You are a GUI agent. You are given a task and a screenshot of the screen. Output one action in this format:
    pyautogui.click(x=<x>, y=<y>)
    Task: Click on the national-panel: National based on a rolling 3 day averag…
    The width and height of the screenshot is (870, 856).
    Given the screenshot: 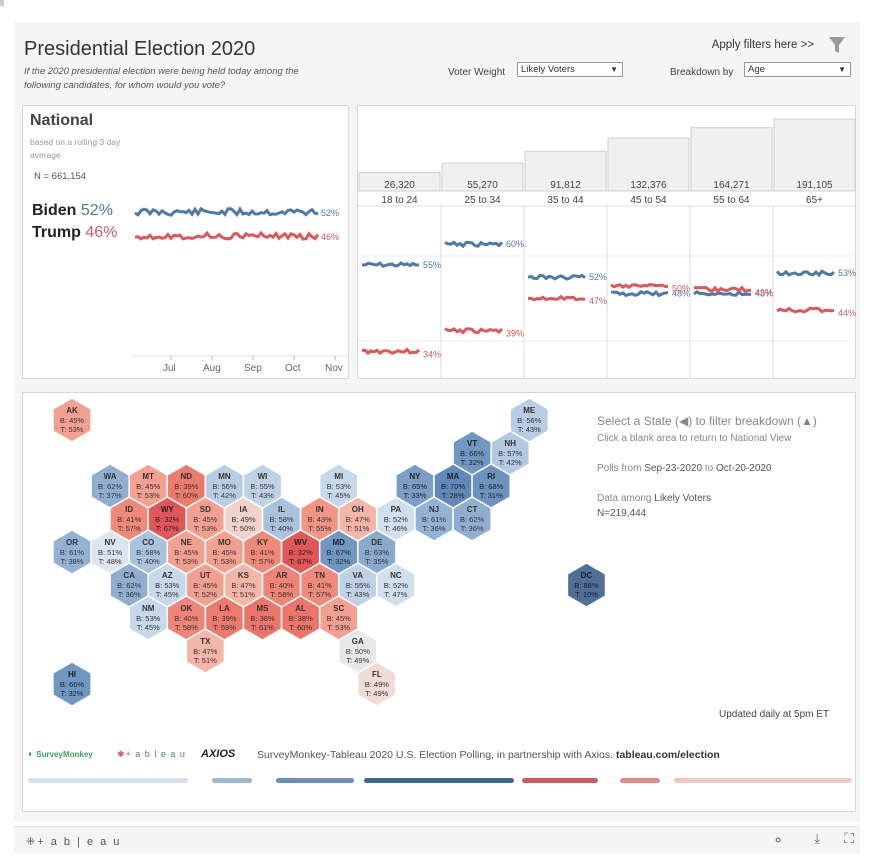 What is the action you would take?
    pyautogui.click(x=185, y=242)
    